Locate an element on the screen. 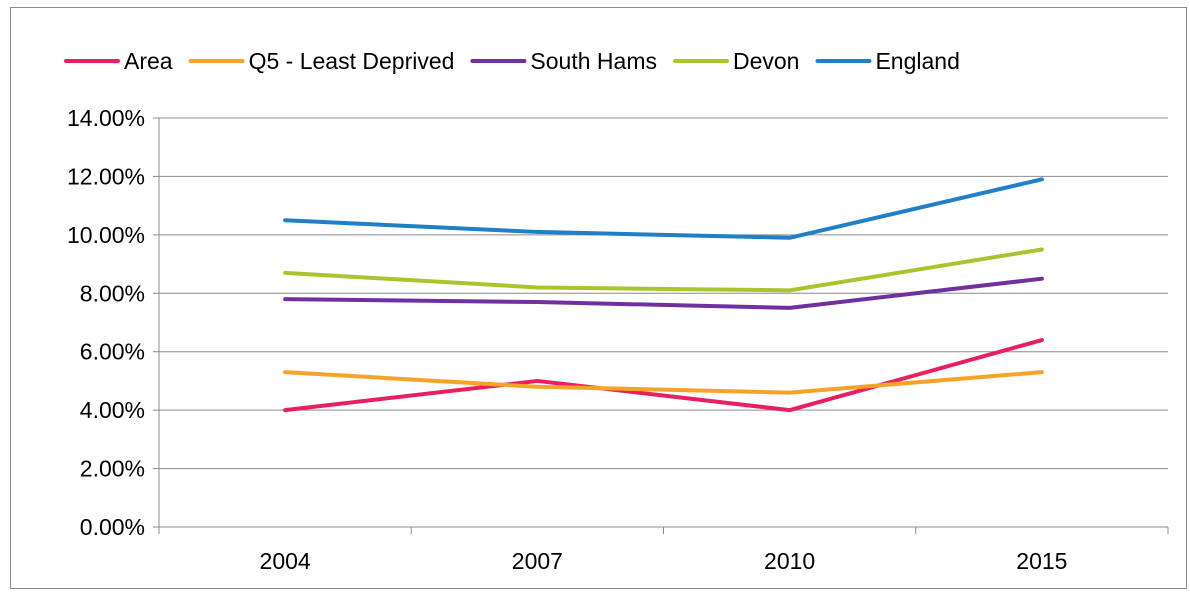 Image resolution: width=1190 pixels, height=593 pixels. y-tick-label: 8.00% is located at coordinates (112, 293).